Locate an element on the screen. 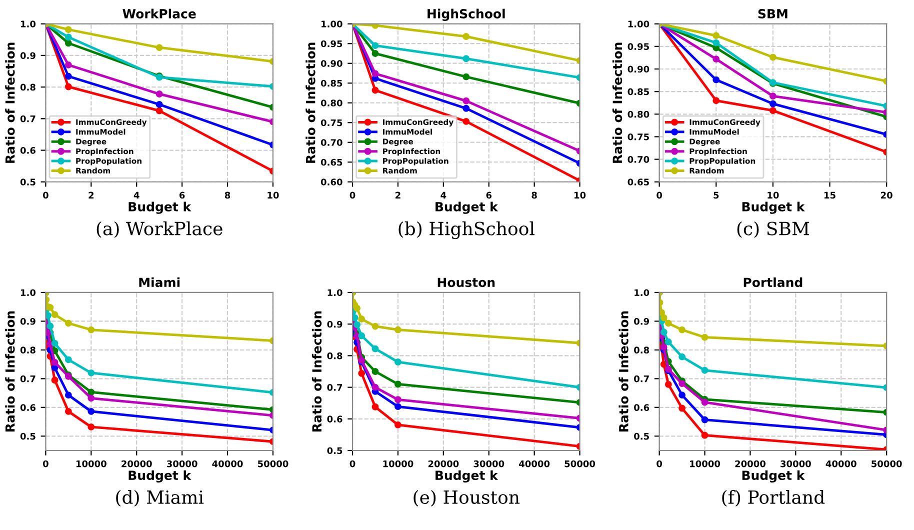 The height and width of the screenshot is (530, 914). text: (f) Portland is located at coordinates (773, 498).